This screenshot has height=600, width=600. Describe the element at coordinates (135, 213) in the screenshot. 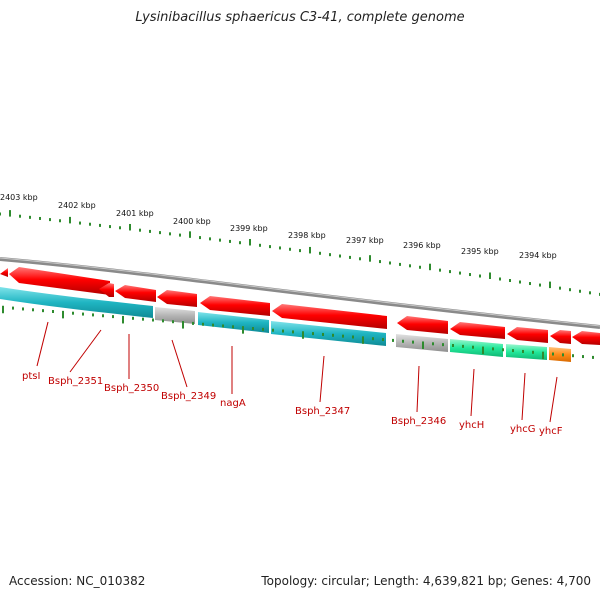

I see `scale-label: 2401 kbp` at that location.